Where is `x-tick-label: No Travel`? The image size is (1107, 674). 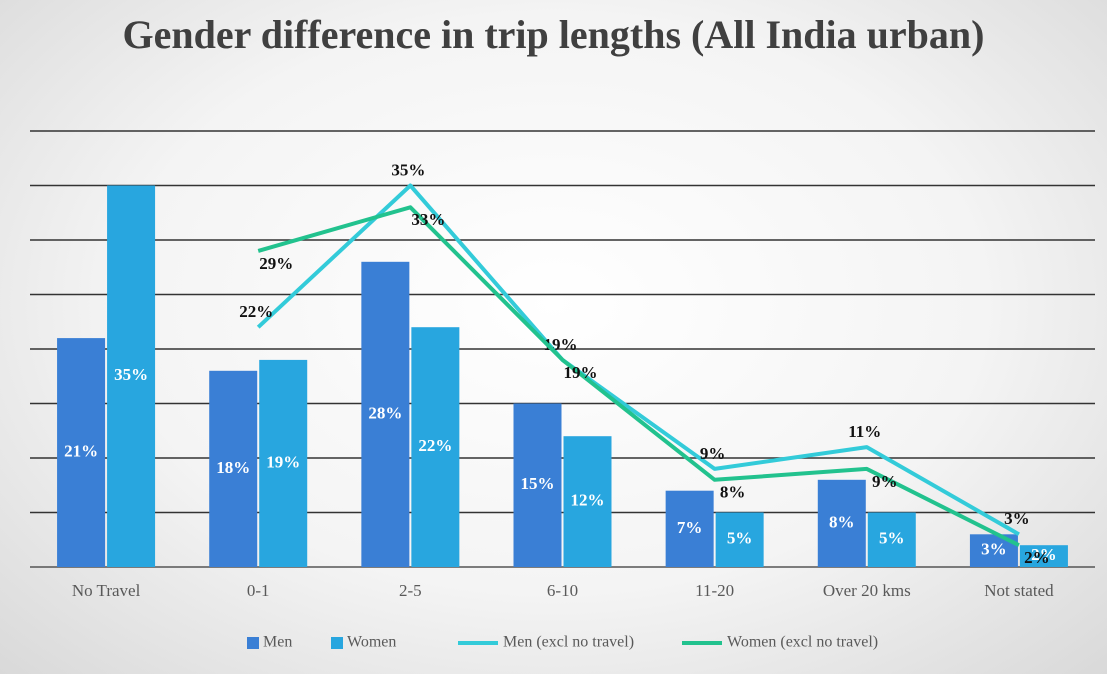 x-tick-label: No Travel is located at coordinates (106, 590).